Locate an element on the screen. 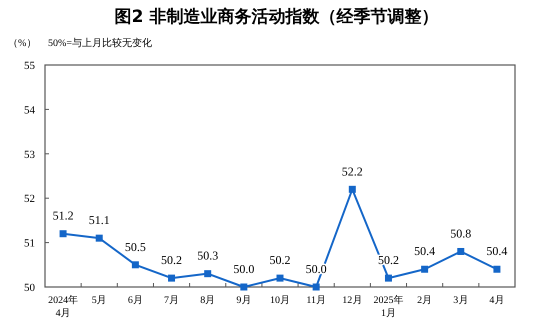 Image resolution: width=553 pixels, height=333 pixels. y-tick-label: 52 is located at coordinates (29, 199).